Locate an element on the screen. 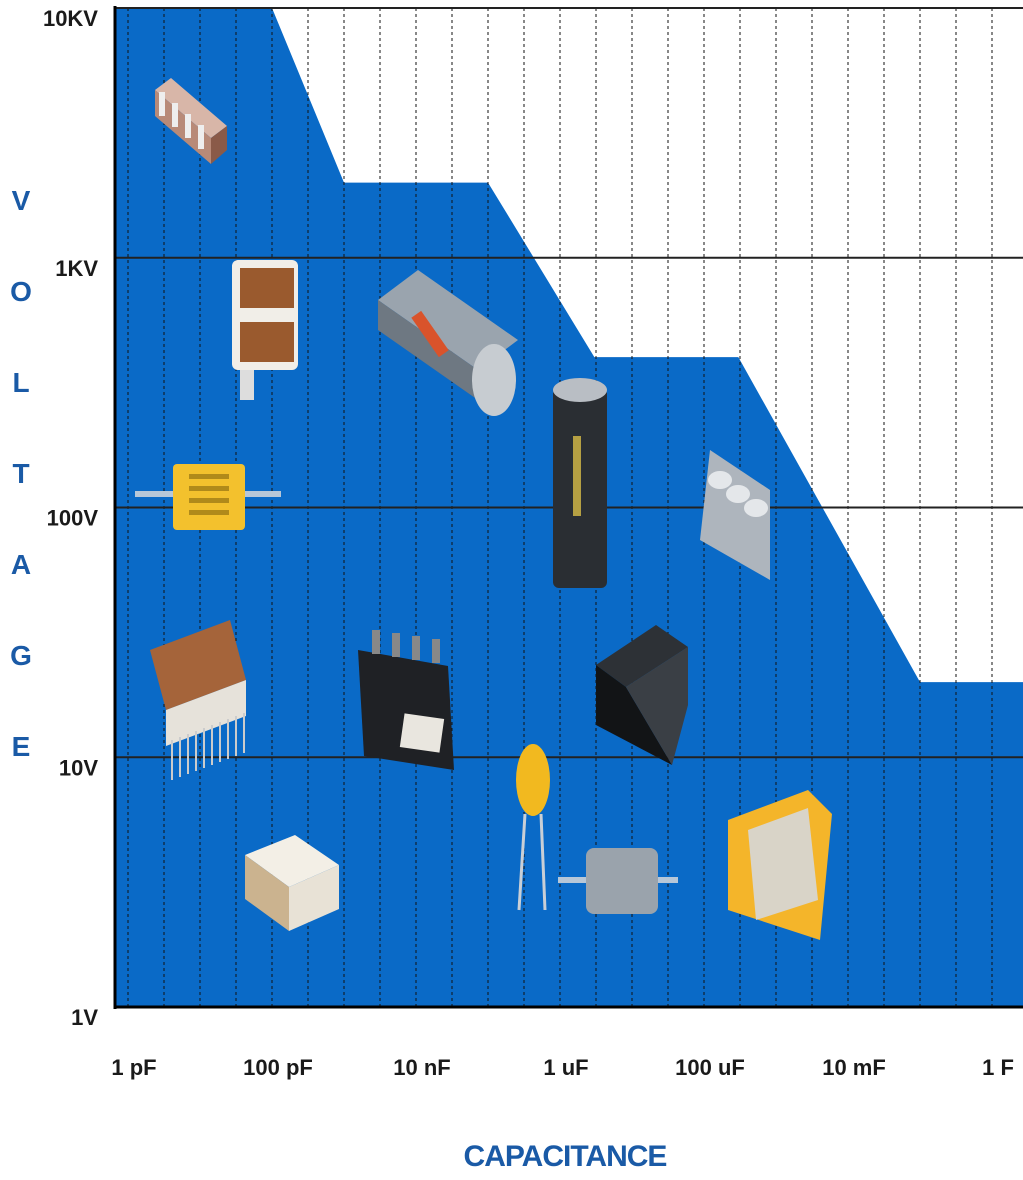 This screenshot has height=1180, width=1023. axial-film-capacitor-icon is located at coordinates (208, 497).